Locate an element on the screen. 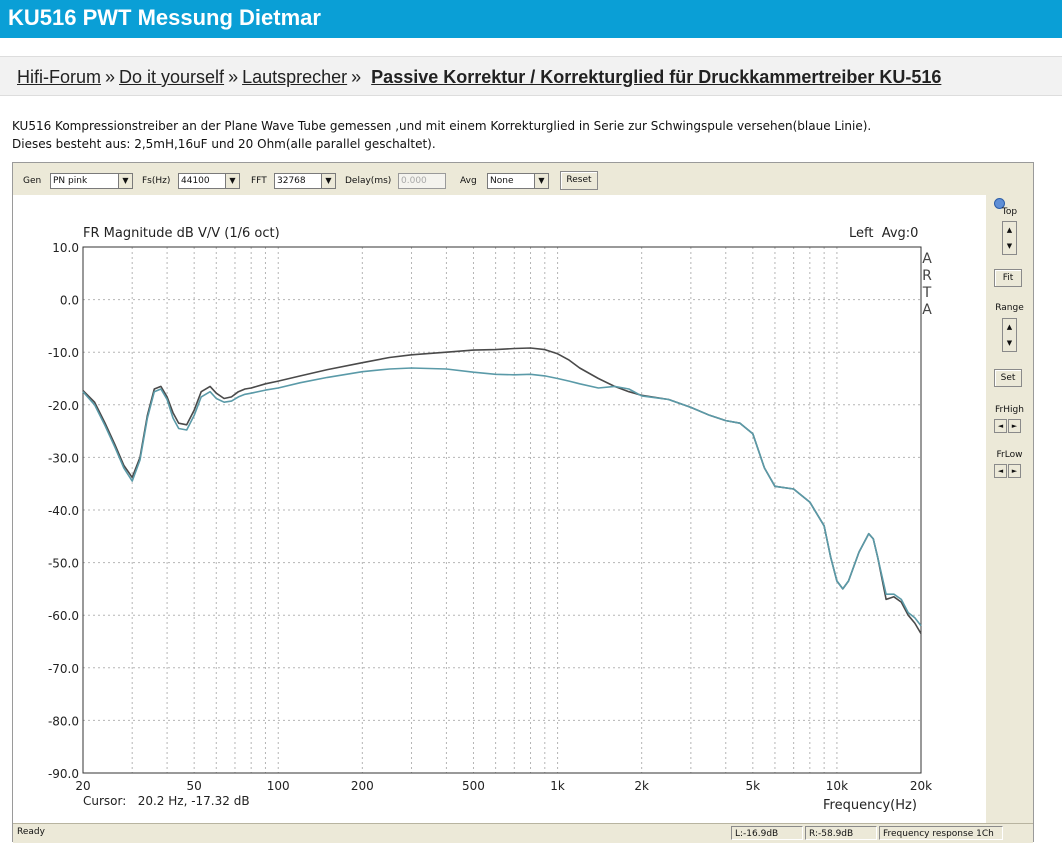 Image resolution: width=1062 pixels, height=865 pixels. frhigh-stepper: ◄ ► is located at coordinates (1009, 426).